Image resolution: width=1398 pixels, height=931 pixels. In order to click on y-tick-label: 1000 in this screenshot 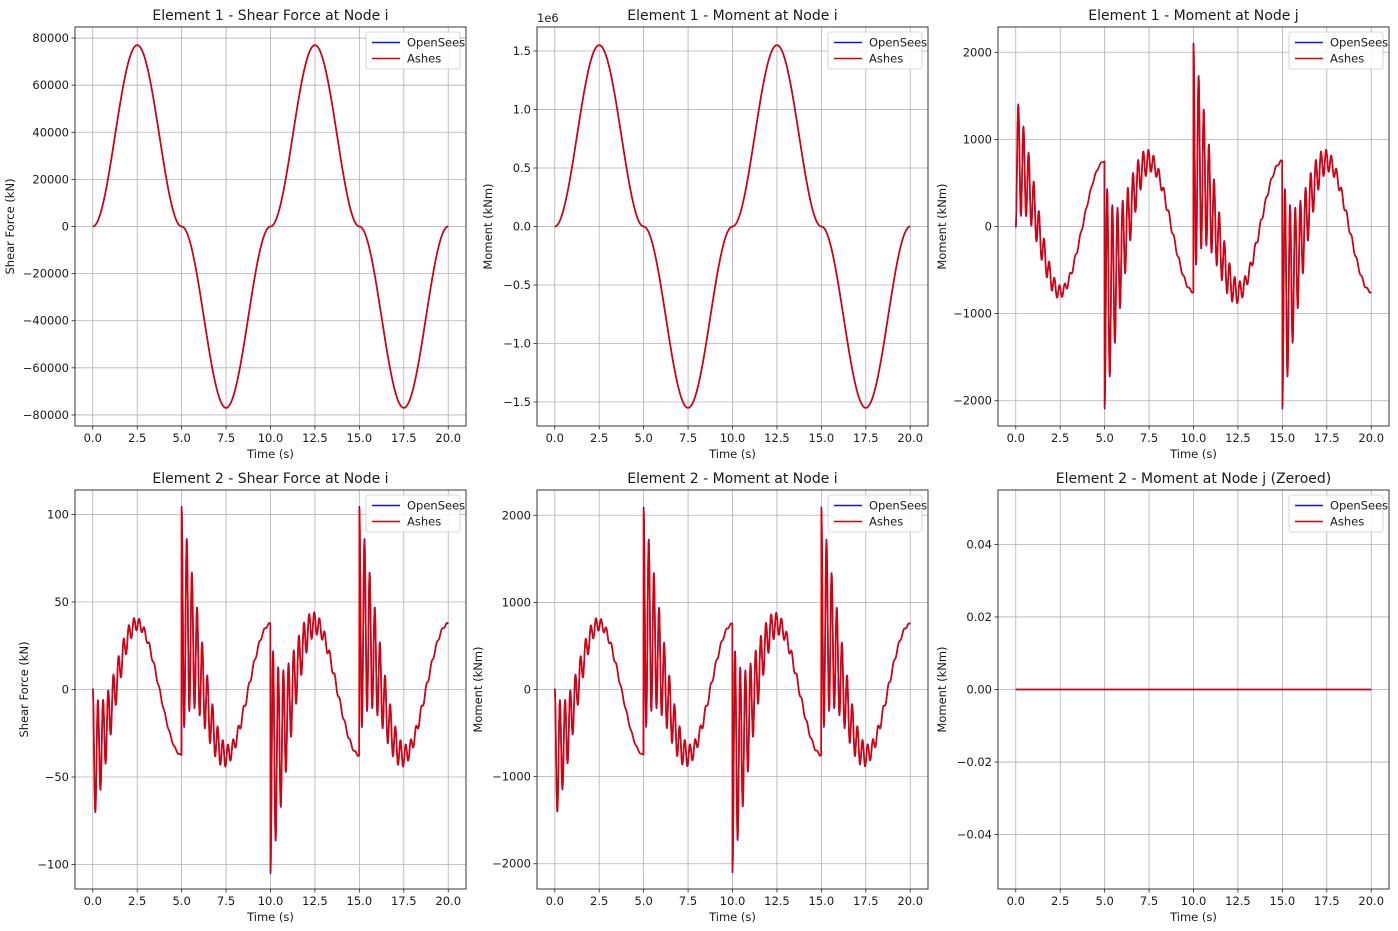, I will do `click(516, 602)`.